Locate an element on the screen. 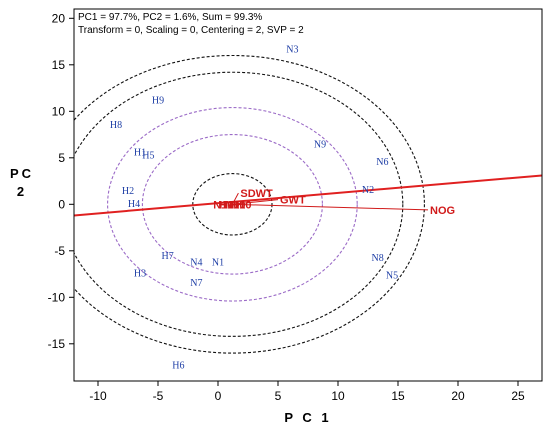 This screenshot has width=548, height=431. genotype-point-h7: H7 is located at coordinates (167, 256).